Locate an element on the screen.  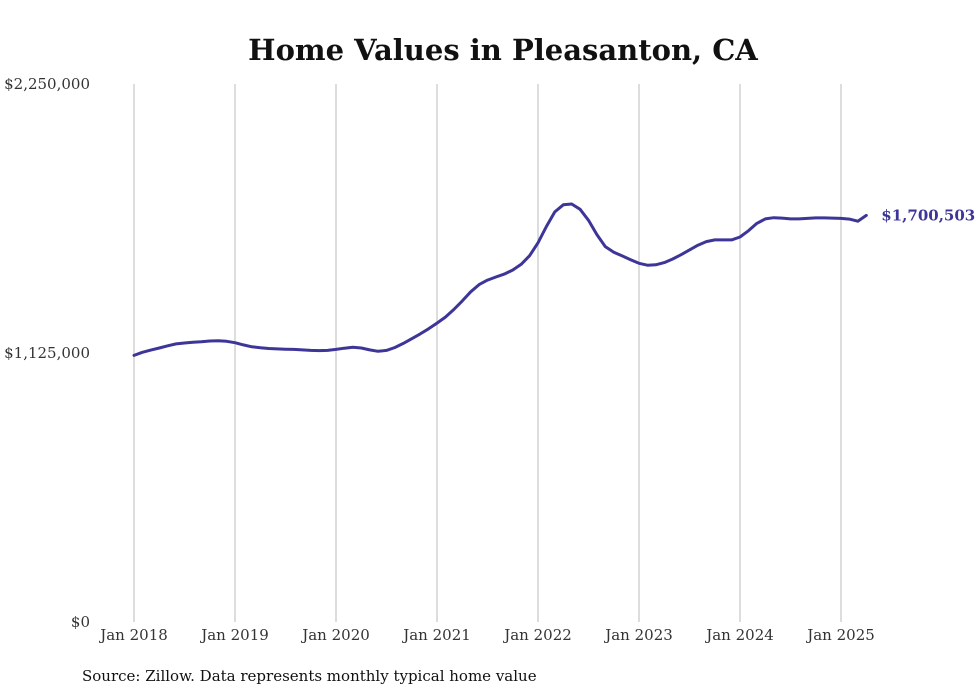
x-tick-label: Jan 2024 is located at coordinates (739, 635).